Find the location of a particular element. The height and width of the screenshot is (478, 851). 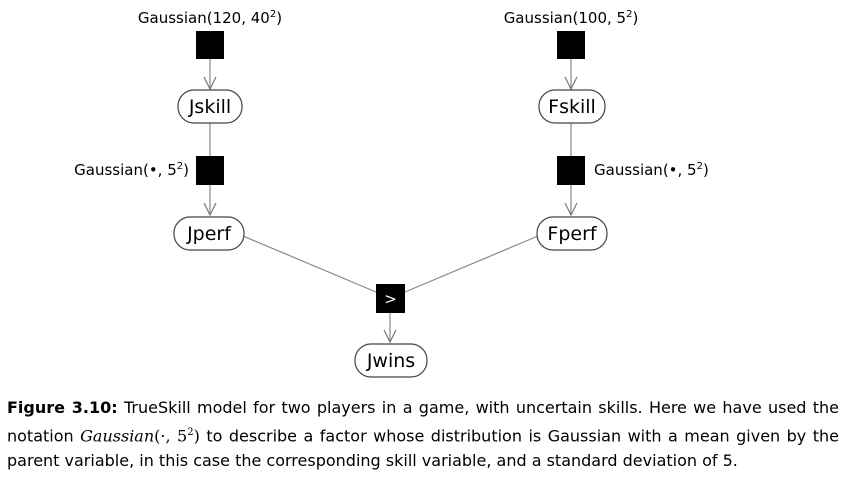

variable-node-fskill: Fskill is located at coordinates (572, 106).